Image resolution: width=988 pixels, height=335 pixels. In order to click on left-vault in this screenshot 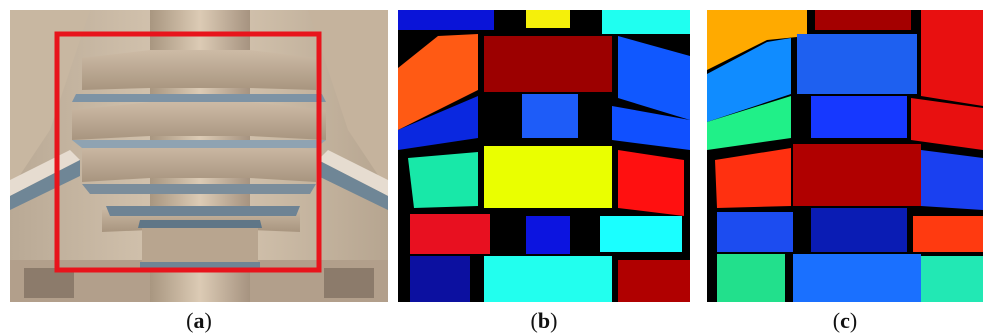, I will do `click(50, 100)`.